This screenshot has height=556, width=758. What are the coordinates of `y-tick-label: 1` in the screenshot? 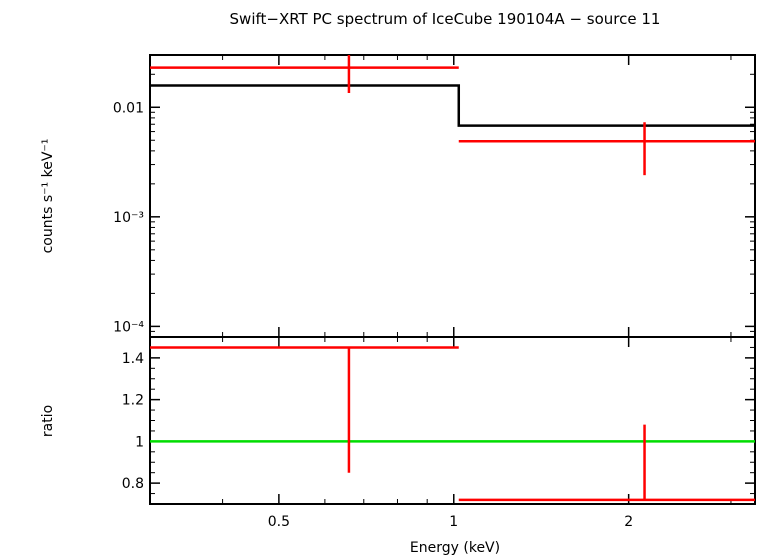 It's located at (139, 442).